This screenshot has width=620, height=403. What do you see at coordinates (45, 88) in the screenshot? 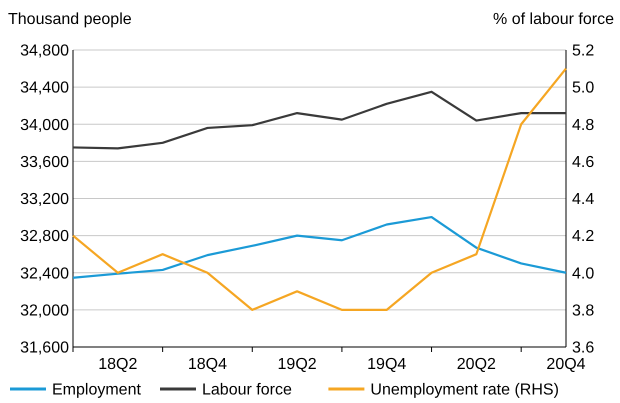
I see `y-tick-label: 34,400` at bounding box center [45, 88].